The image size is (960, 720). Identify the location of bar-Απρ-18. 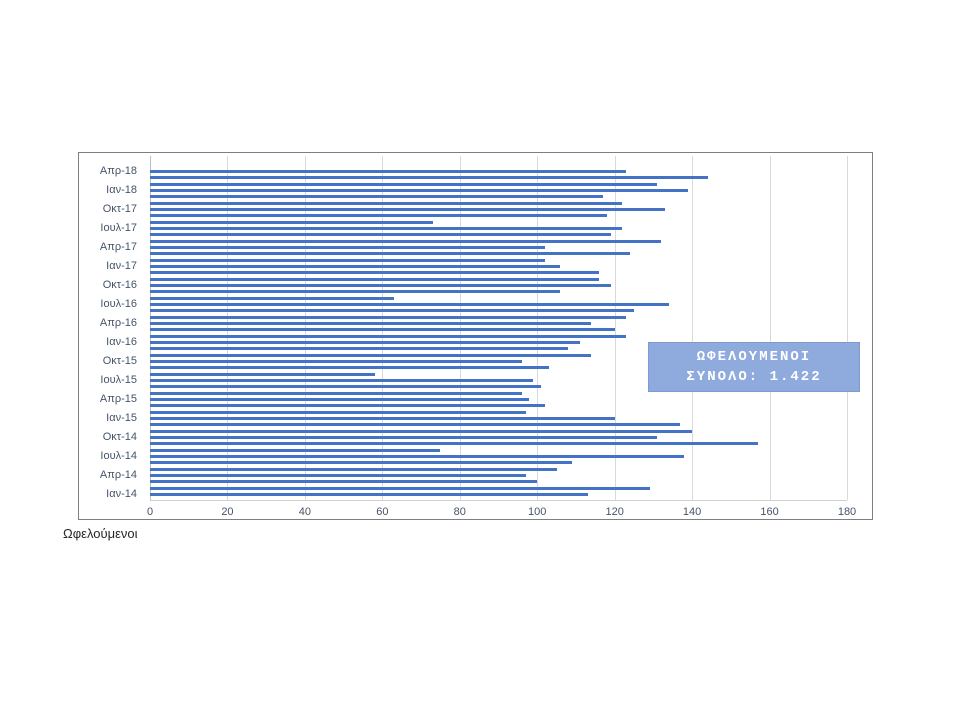
(388, 171).